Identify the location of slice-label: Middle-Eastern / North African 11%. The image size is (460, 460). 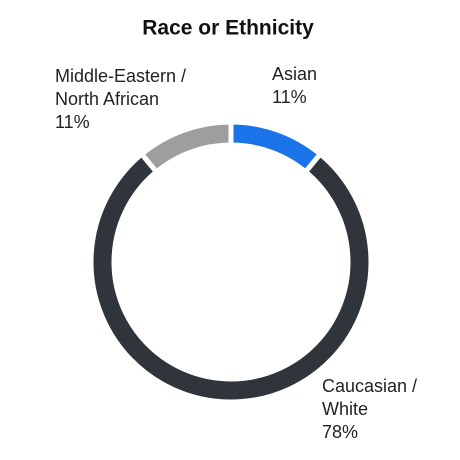
(132, 99).